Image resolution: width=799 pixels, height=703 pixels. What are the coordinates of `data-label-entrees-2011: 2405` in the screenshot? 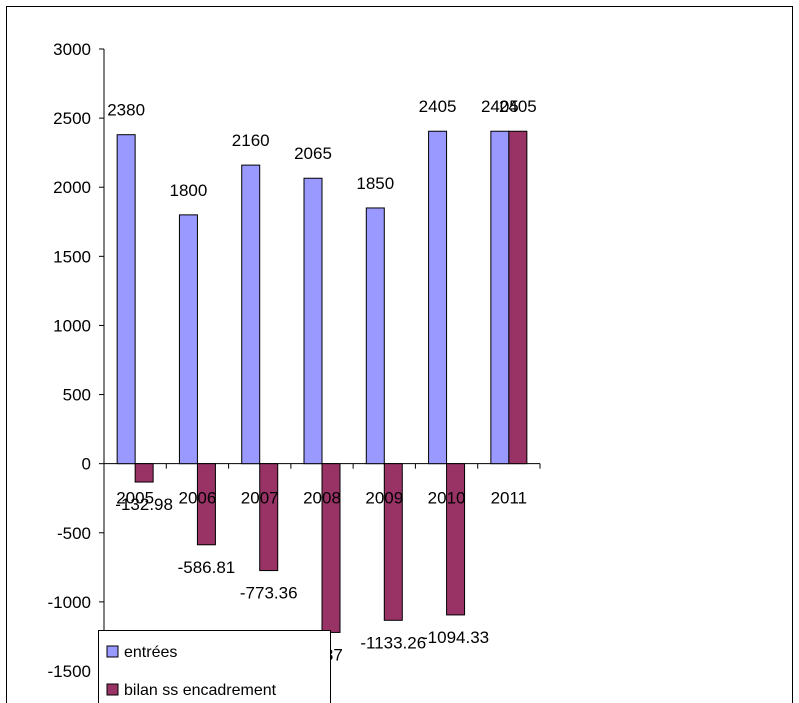 It's located at (500, 106).